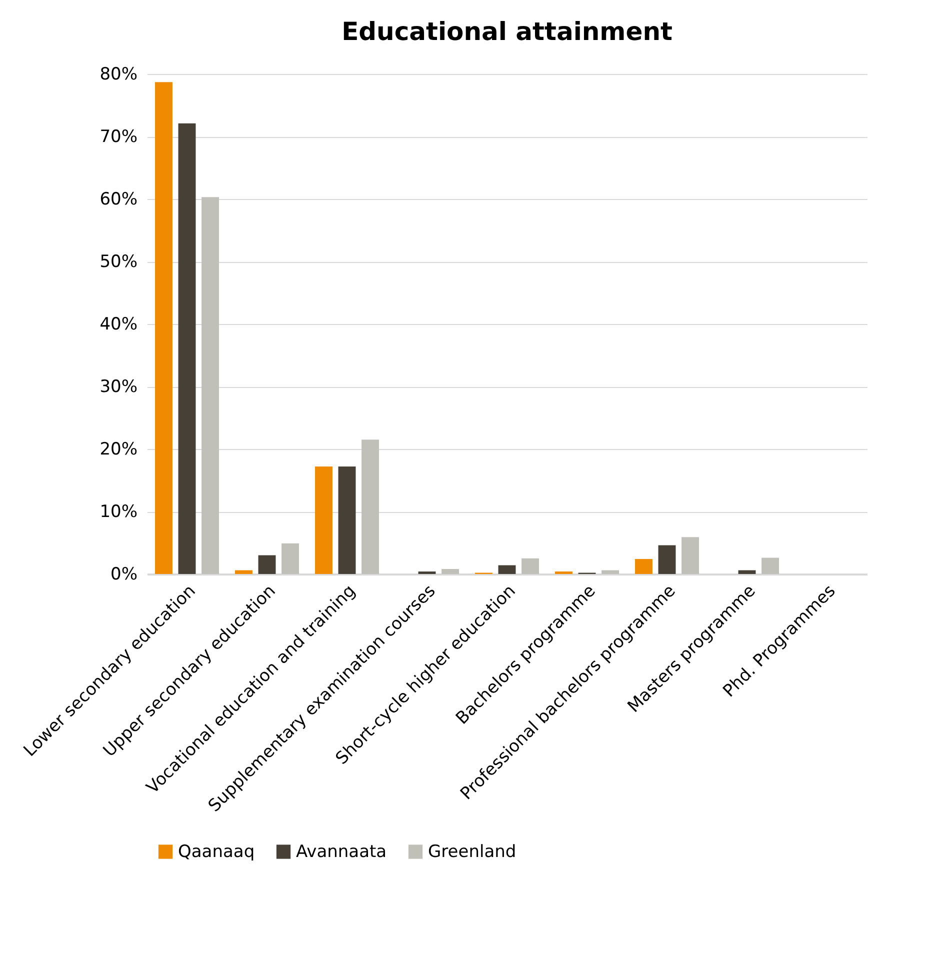 The width and height of the screenshot is (952, 958). I want to click on y-tick-label: 0%, so click(124, 574).